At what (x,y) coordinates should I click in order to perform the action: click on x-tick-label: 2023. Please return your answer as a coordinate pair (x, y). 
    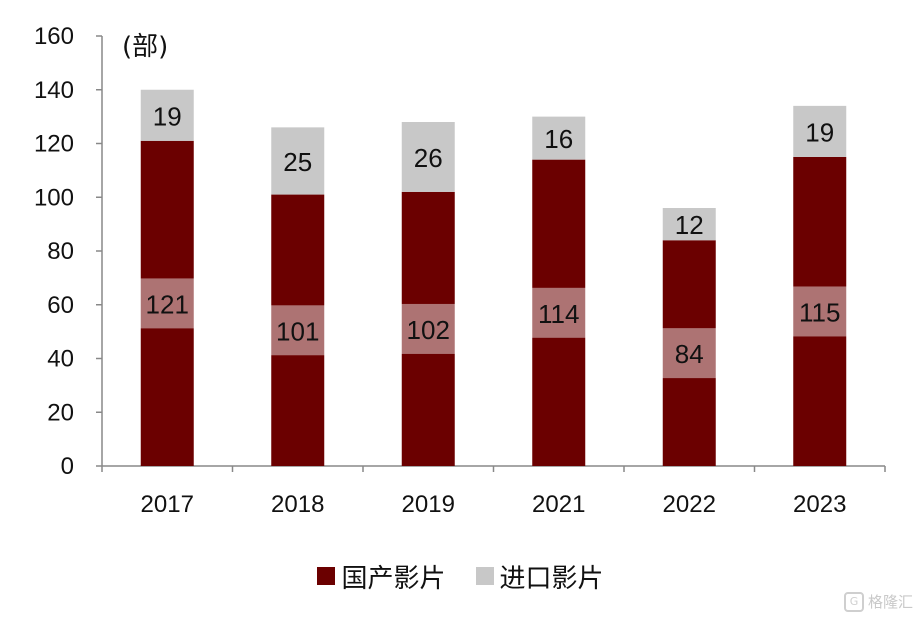
    Looking at the image, I should click on (819, 504).